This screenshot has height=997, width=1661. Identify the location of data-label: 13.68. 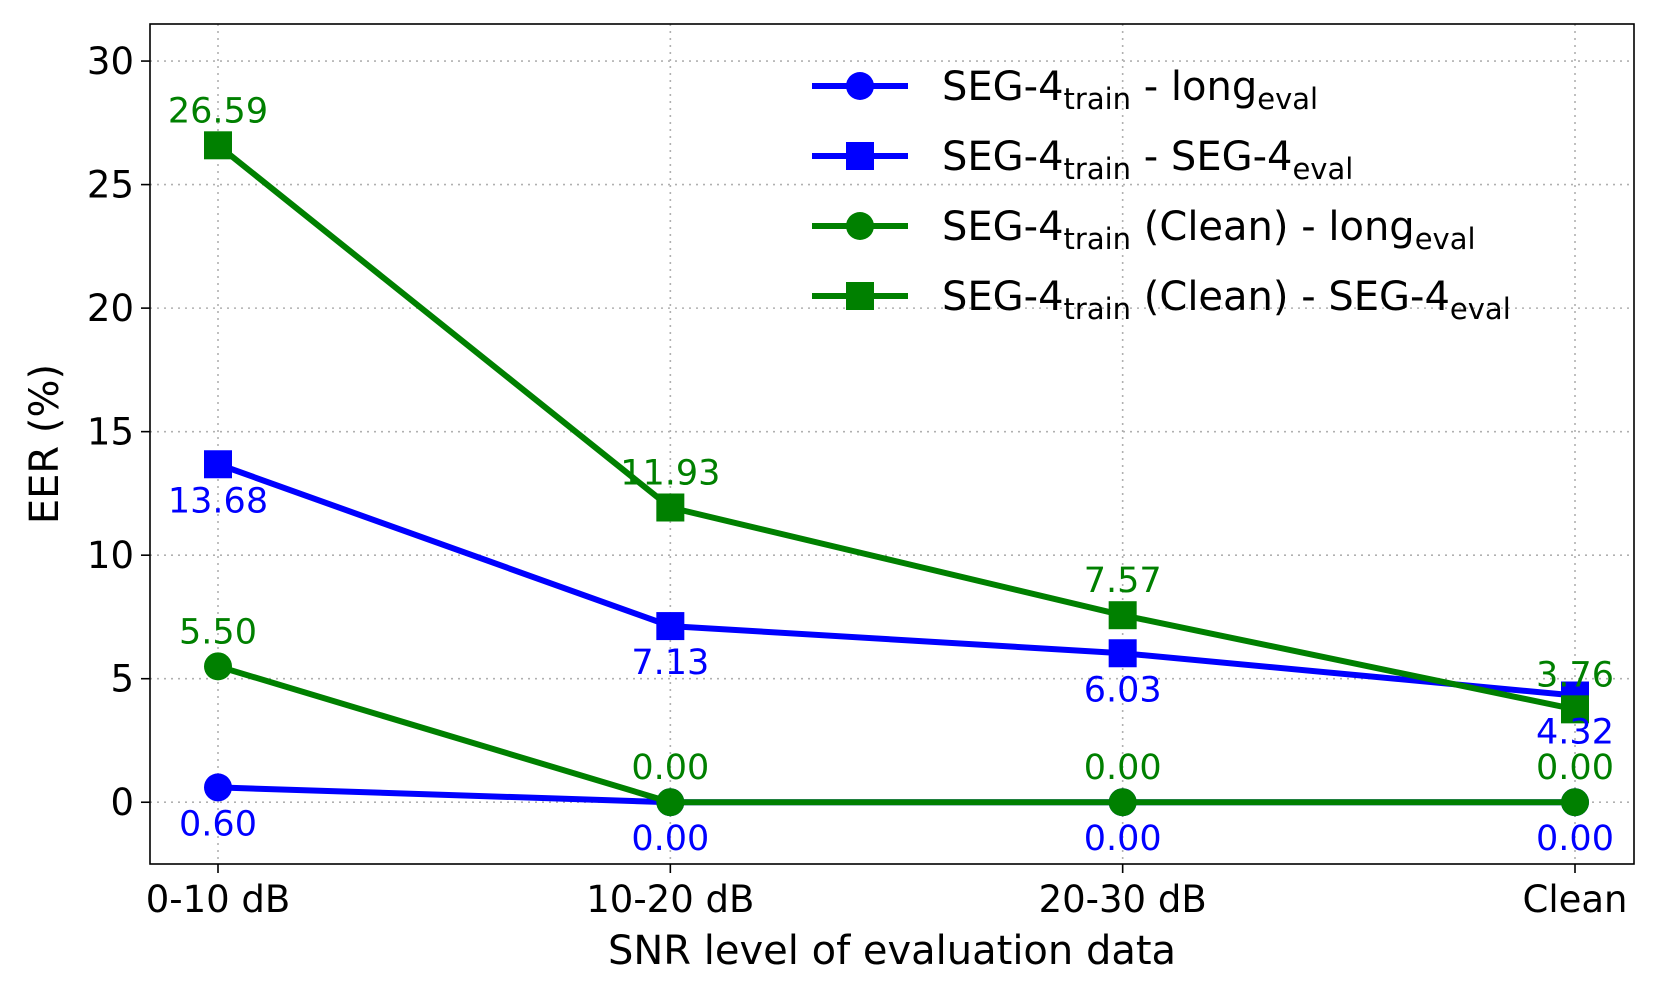
(218, 501).